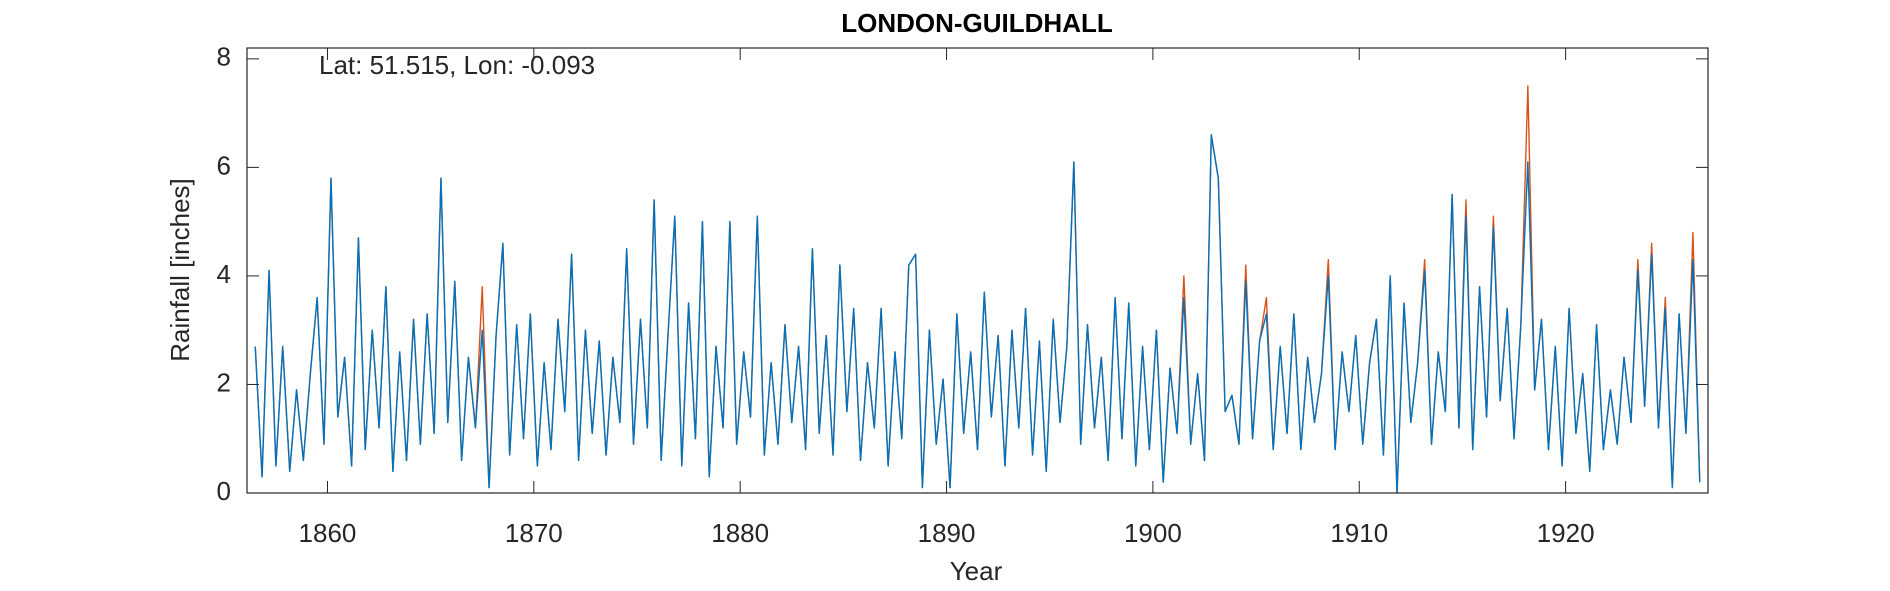  I want to click on y-tick-label: 6, so click(224, 165).